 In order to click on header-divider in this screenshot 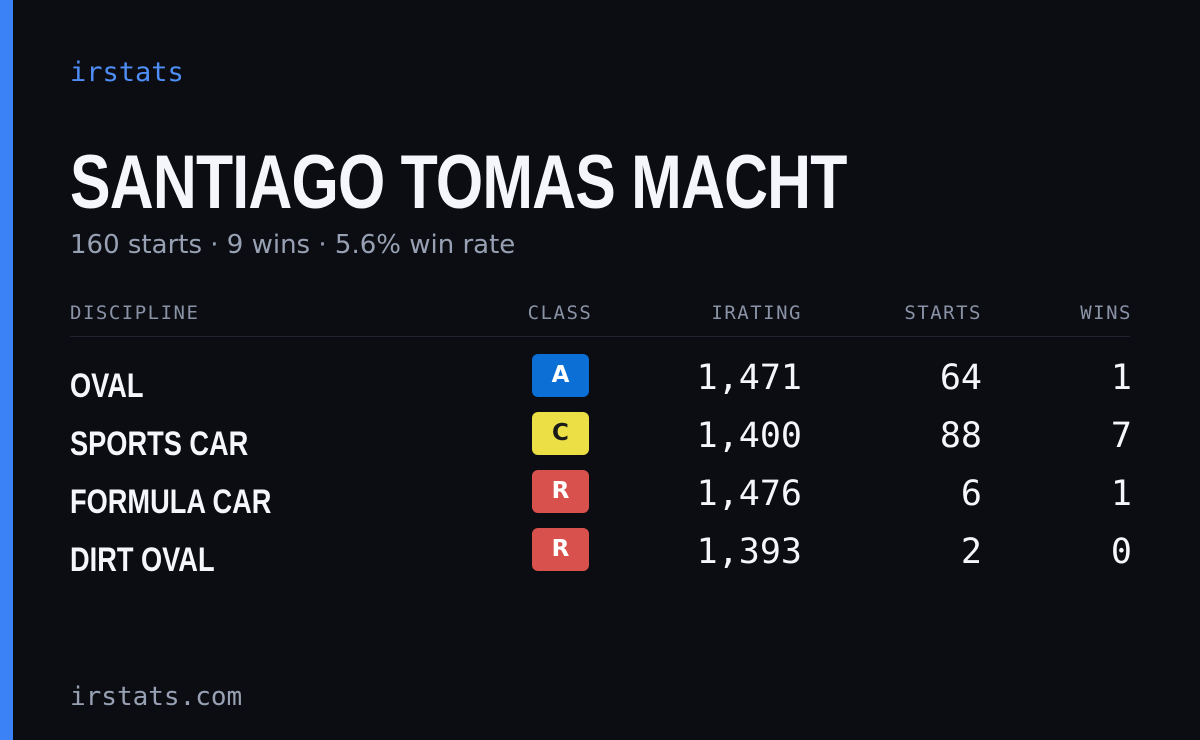, I will do `click(600, 336)`.